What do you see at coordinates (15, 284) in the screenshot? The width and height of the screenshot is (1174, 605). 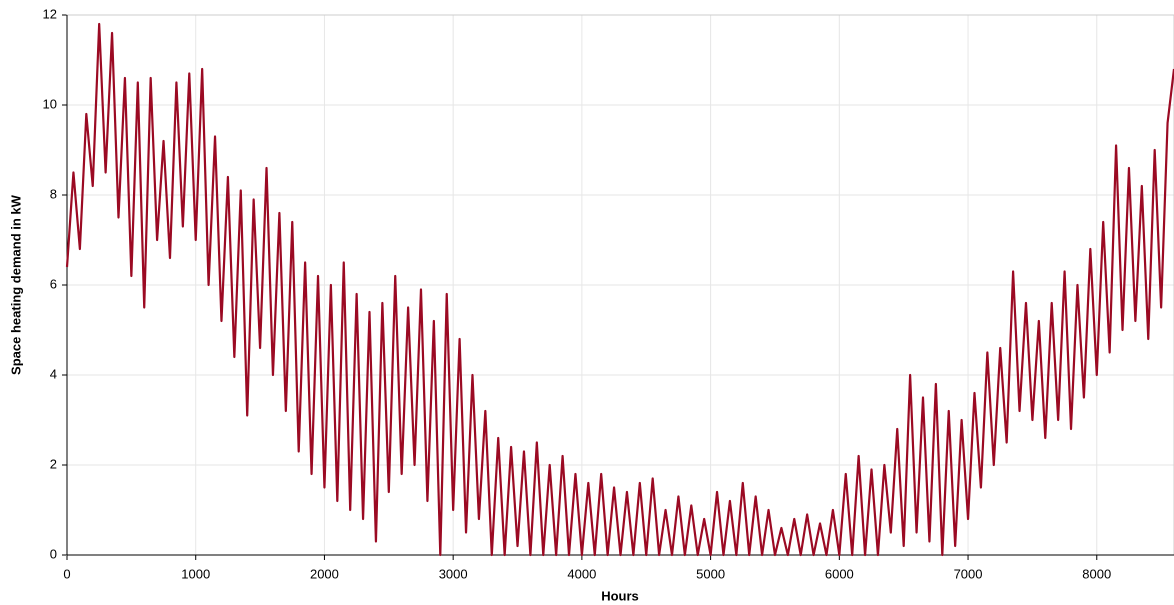 I see `y-axis-title: Space heating demand in kW` at bounding box center [15, 284].